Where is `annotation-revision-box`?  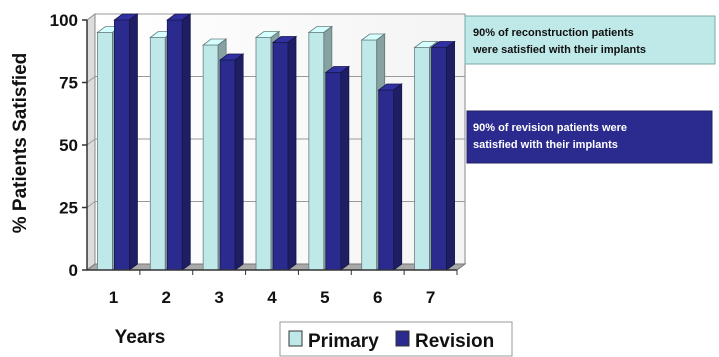 annotation-revision-box is located at coordinates (589, 137).